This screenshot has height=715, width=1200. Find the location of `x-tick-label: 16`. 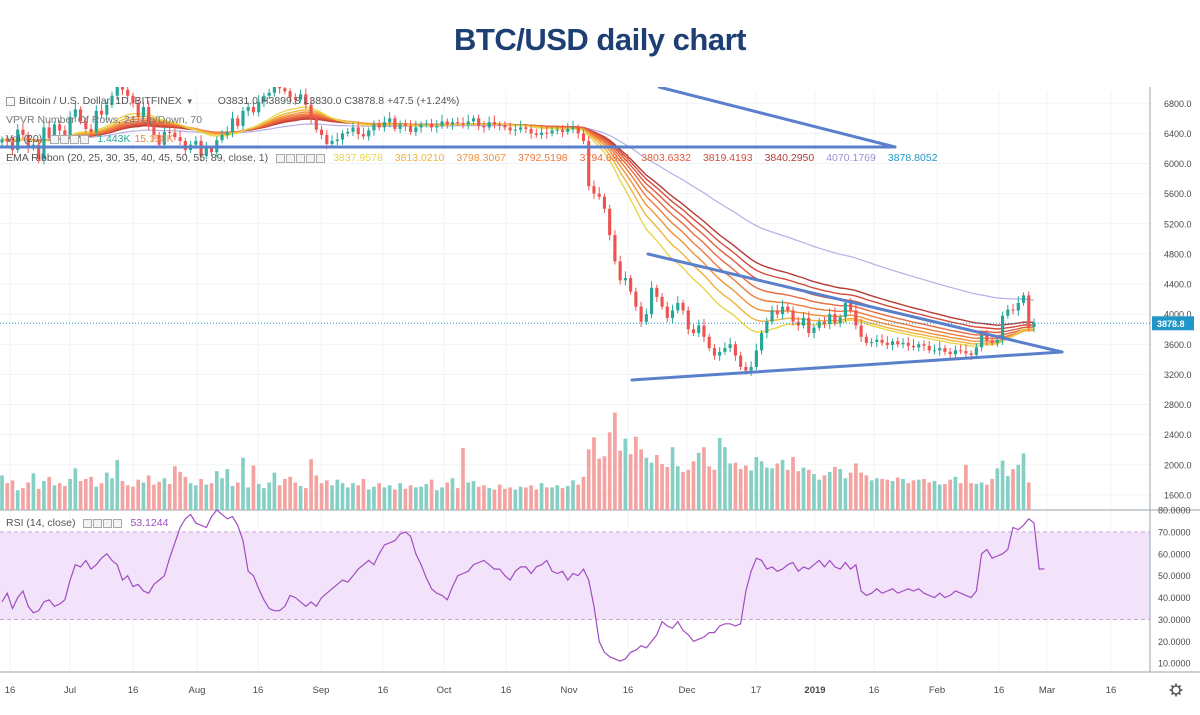

x-tick-label: 16 is located at coordinates (133, 690).